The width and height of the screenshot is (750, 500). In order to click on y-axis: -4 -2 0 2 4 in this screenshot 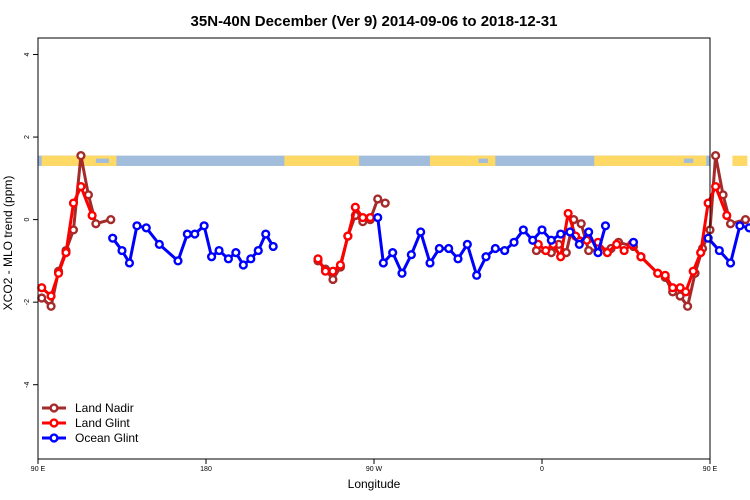, I will do `click(31, 220)`.